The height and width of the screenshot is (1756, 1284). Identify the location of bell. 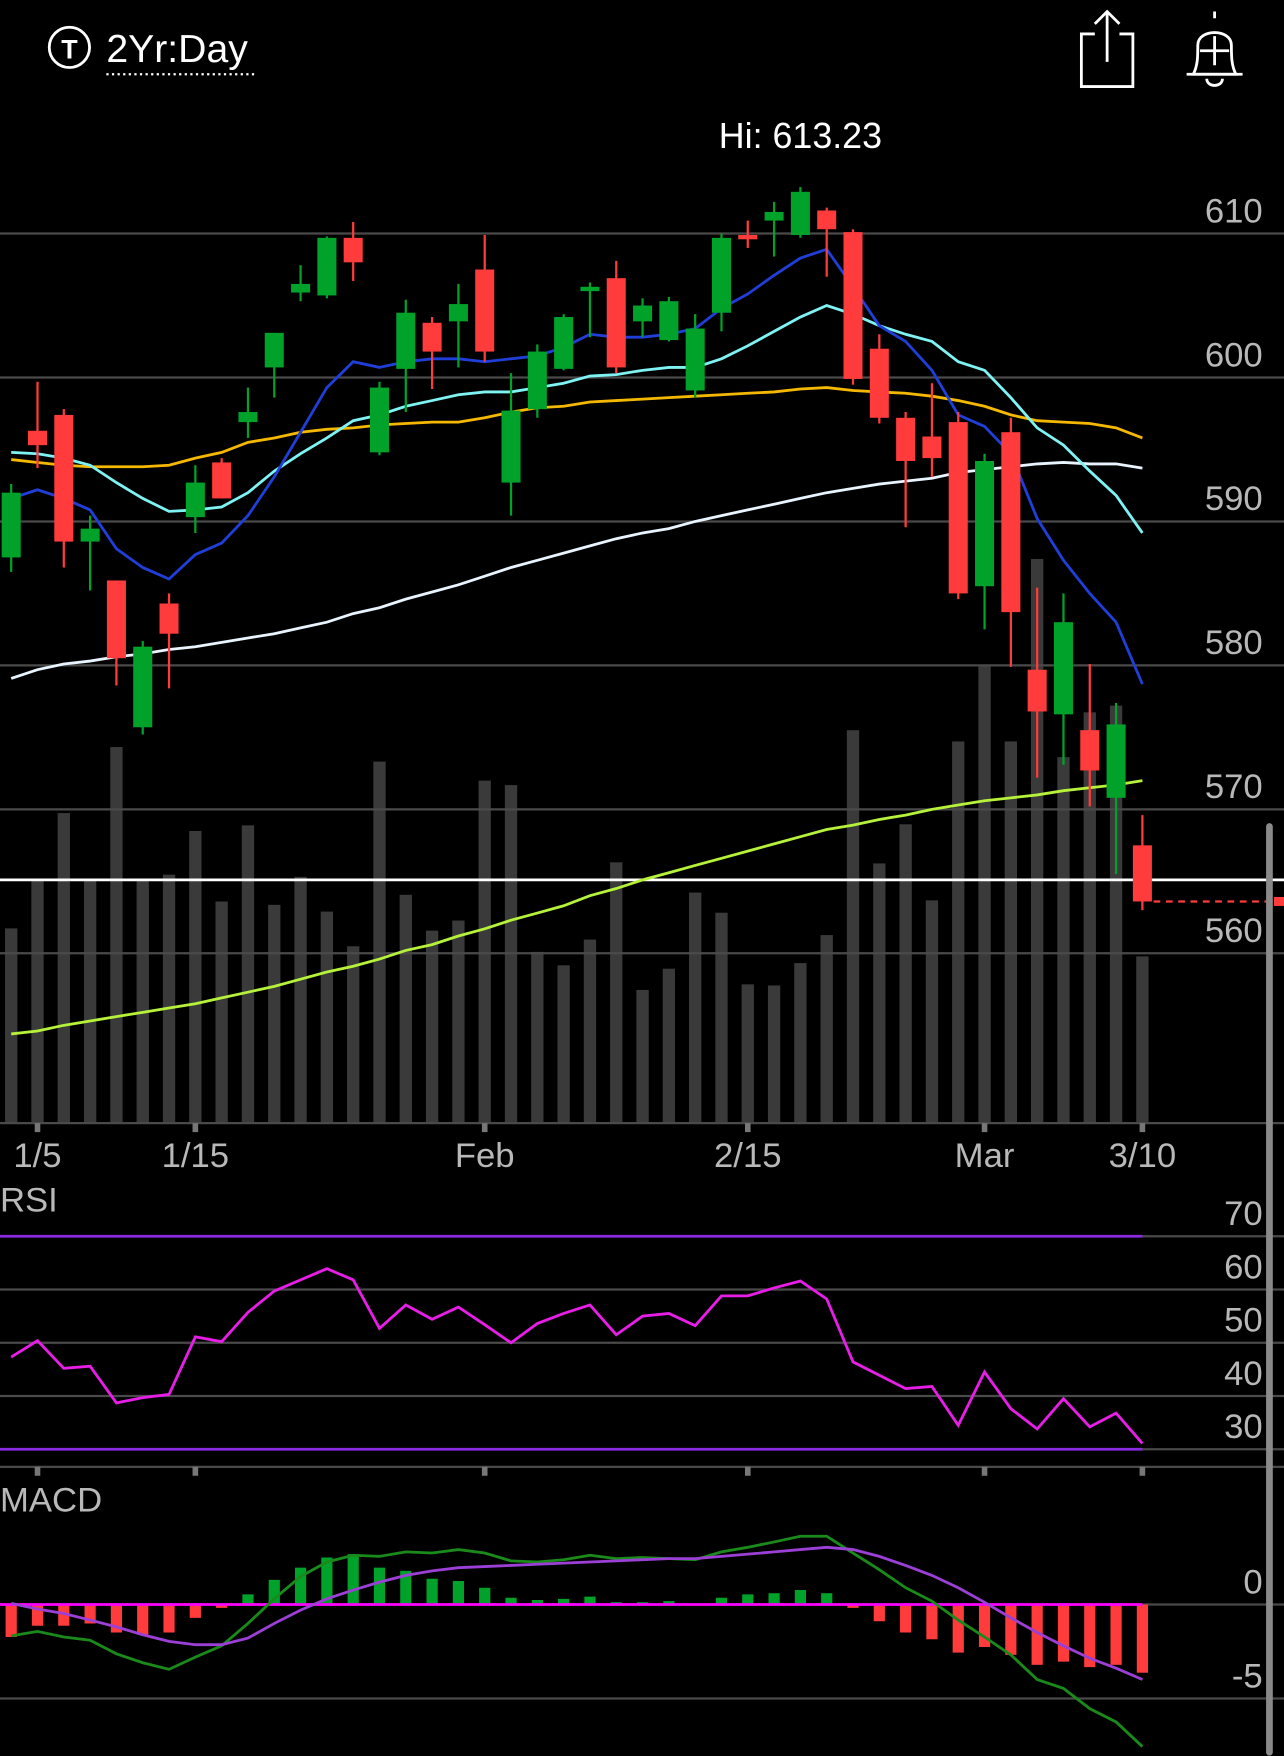
(1215, 43).